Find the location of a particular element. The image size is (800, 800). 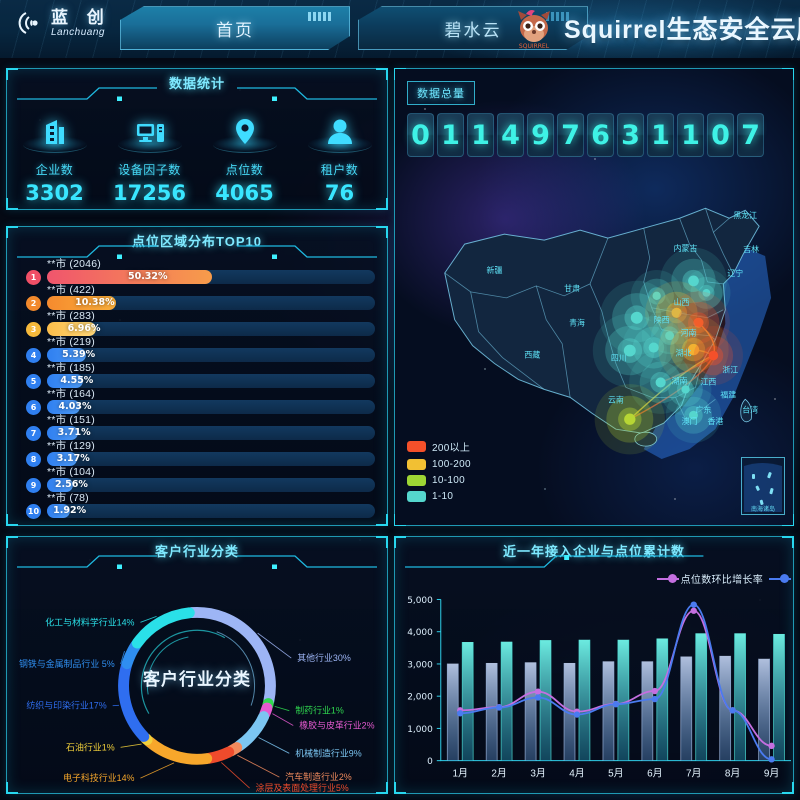

province-label: 湖北 is located at coordinates (684, 353).